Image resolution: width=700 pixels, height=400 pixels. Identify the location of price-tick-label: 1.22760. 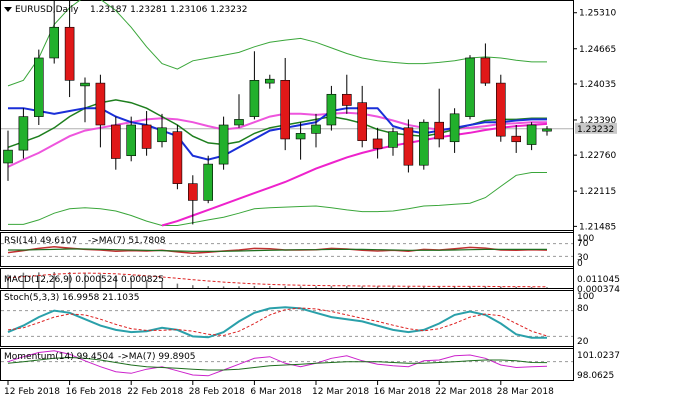
(597, 156).